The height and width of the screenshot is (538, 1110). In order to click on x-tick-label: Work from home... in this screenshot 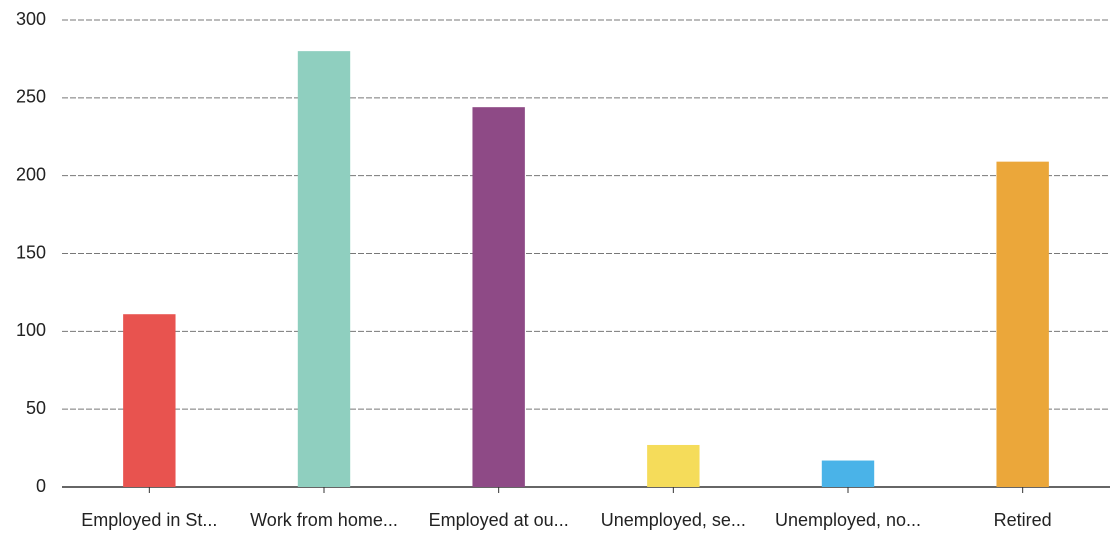, I will do `click(324, 520)`.